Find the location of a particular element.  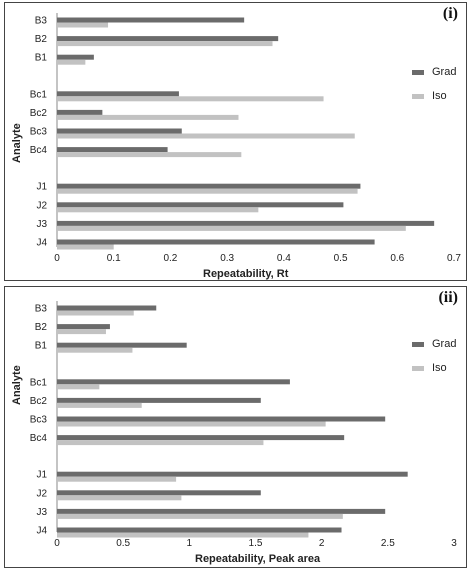

bar-grad-bc4 is located at coordinates (112, 150).